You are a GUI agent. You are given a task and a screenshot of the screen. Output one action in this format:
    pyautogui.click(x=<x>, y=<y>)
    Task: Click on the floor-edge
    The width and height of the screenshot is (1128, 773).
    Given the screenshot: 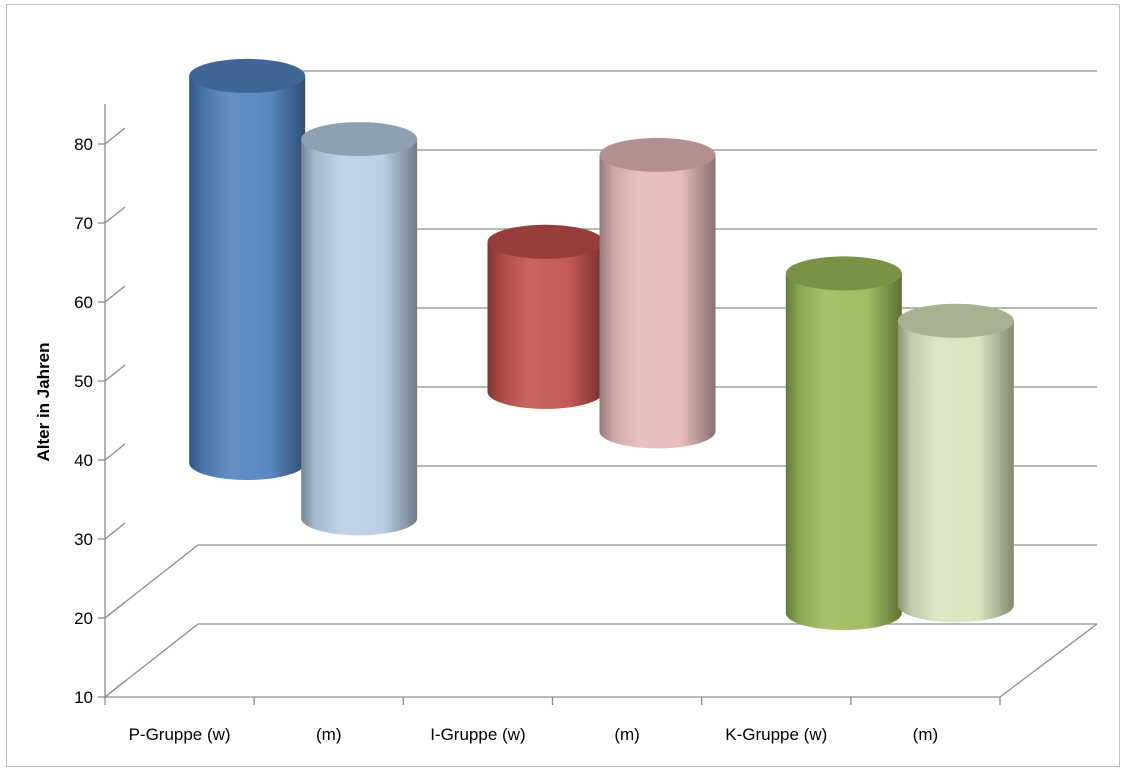 What is the action you would take?
    pyautogui.click(x=1048, y=660)
    